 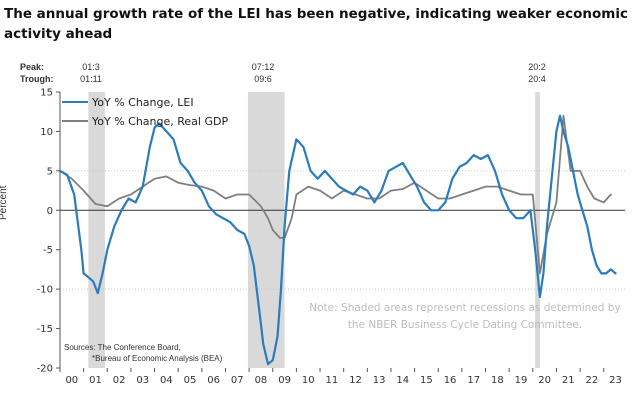 I want to click on x-tick-label: 21, so click(x=568, y=380).